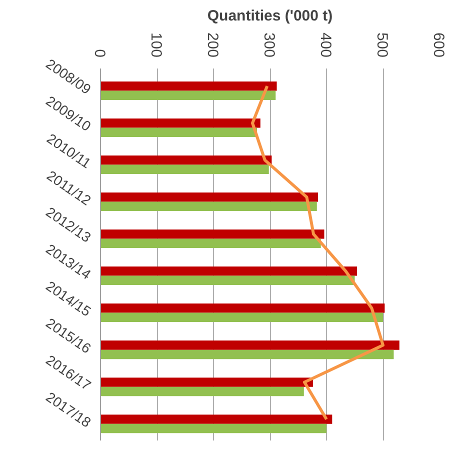  I want to click on chart-title: Quantities ('000 t), so click(270, 16).